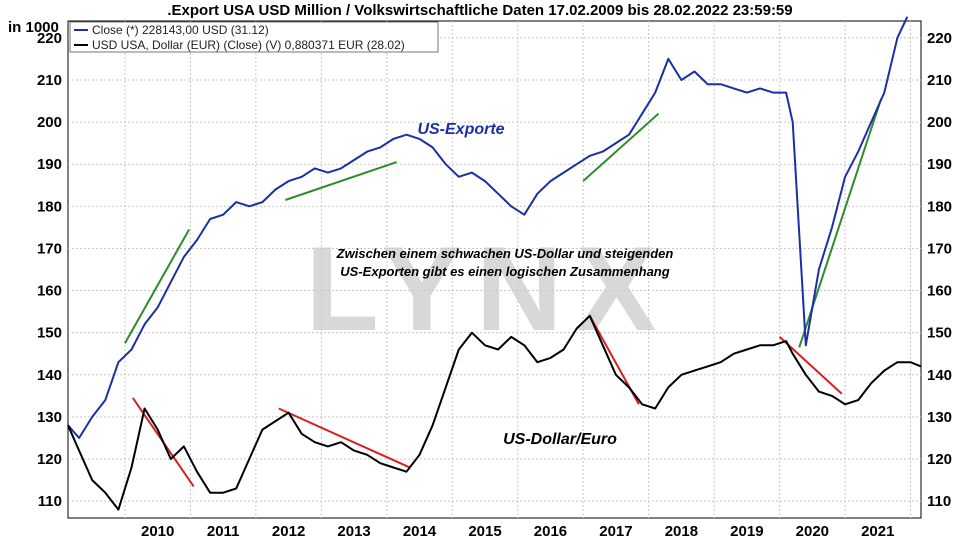 This screenshot has width=960, height=540. What do you see at coordinates (939, 501) in the screenshot?
I see `y-tick-right: 110` at bounding box center [939, 501].